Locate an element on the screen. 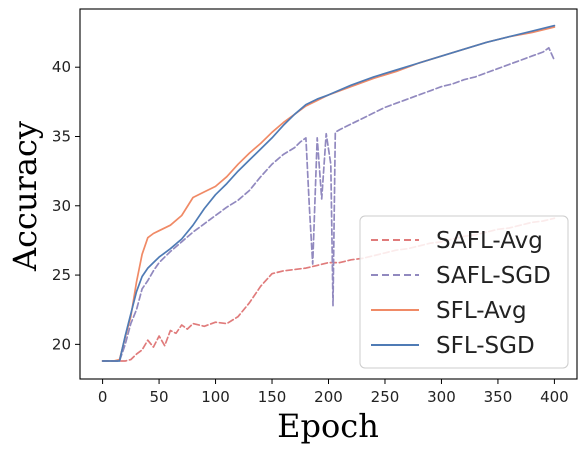  x-tick-label: 100 is located at coordinates (215, 397).